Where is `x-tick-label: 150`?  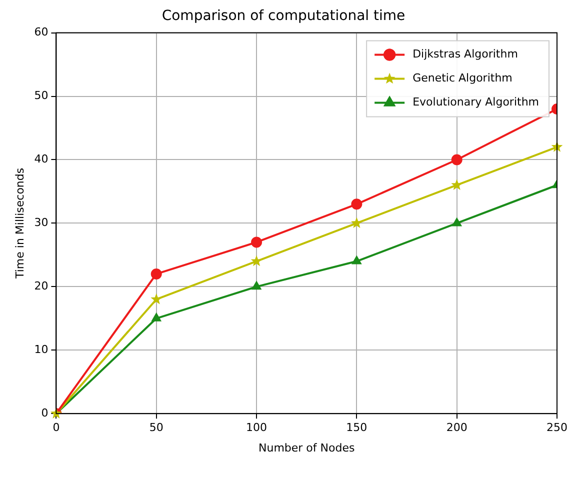 x-tick-label: 150 is located at coordinates (357, 427).